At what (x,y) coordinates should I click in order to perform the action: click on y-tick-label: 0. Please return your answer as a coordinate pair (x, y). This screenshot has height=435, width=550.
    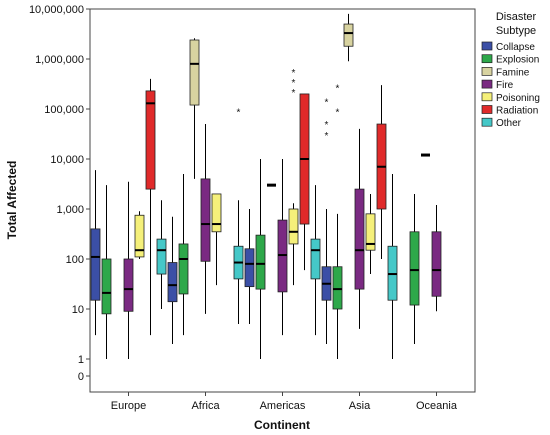
    Looking at the image, I should click on (81, 377).